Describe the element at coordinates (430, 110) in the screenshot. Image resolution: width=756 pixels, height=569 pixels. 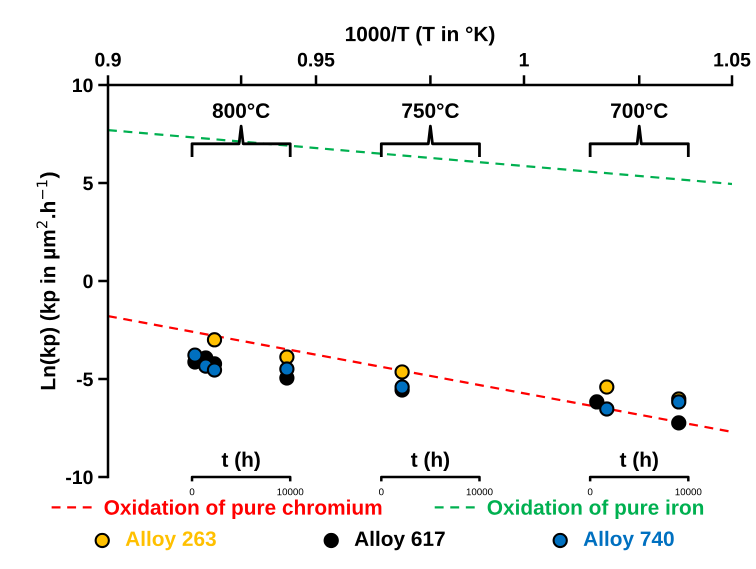
I see `annotation: 750°C` at that location.